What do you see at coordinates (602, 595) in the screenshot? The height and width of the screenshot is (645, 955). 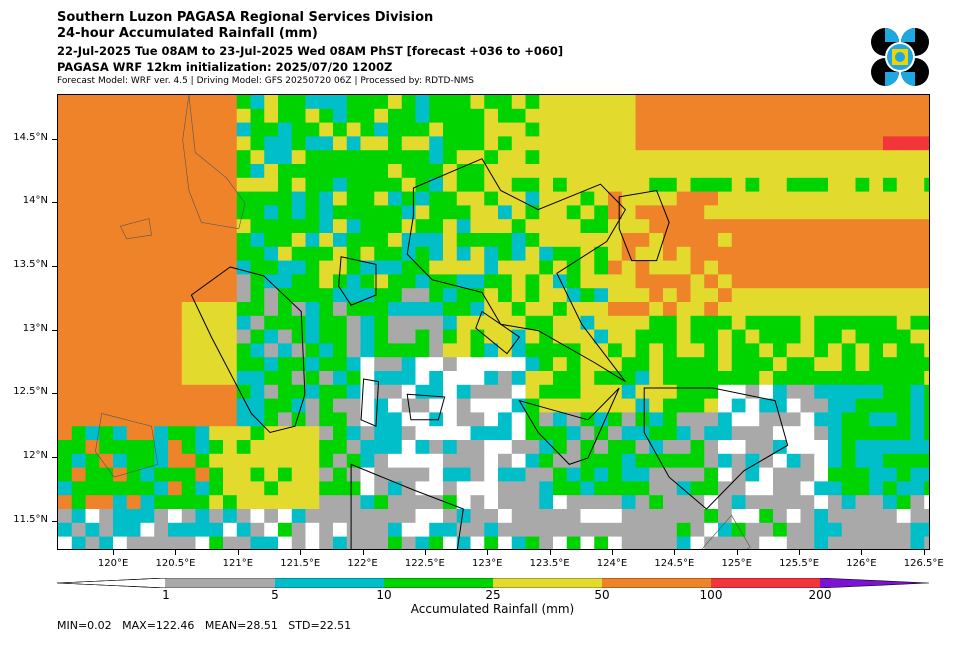 I see `colorbar-tick-label: 50` at bounding box center [602, 595].